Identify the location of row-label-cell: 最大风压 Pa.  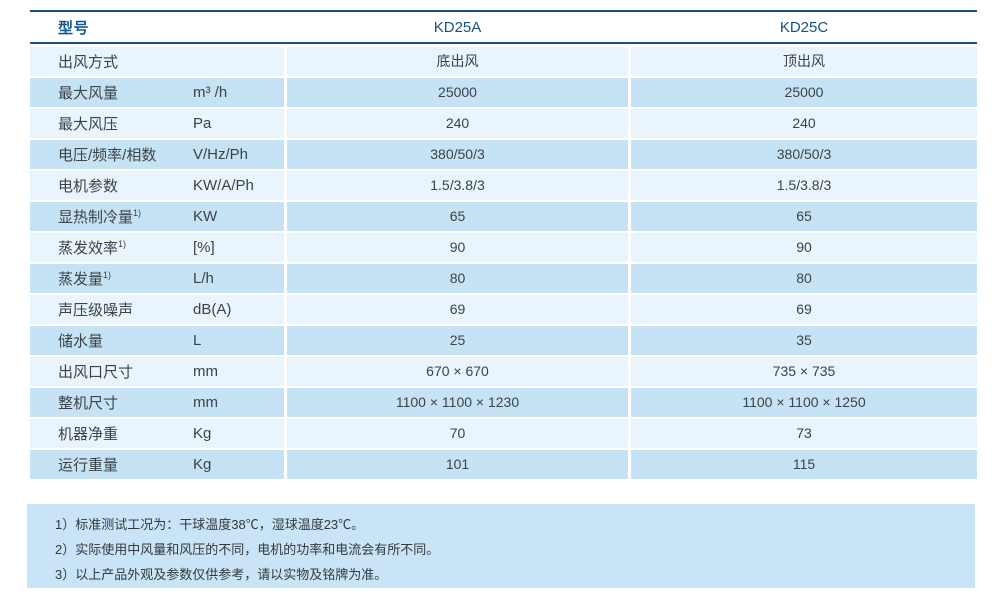
(157, 123).